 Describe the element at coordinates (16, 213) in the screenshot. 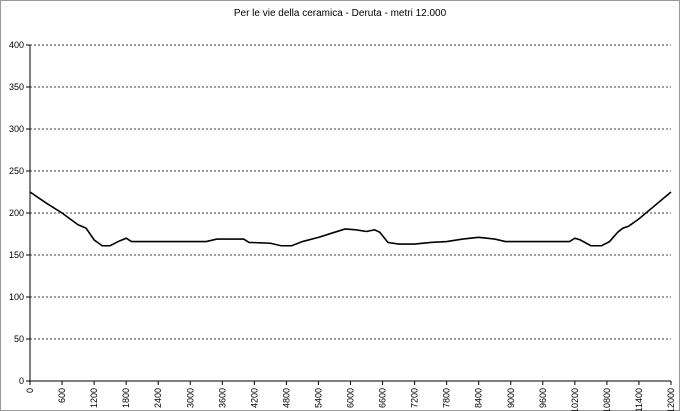

I see `y-tick-label: 200` at that location.